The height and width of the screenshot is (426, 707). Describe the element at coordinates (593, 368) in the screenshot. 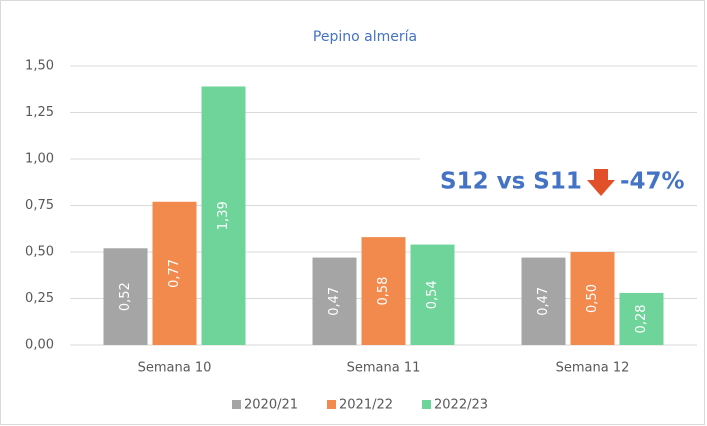

I see `x-tick-label: Semana 12` at that location.